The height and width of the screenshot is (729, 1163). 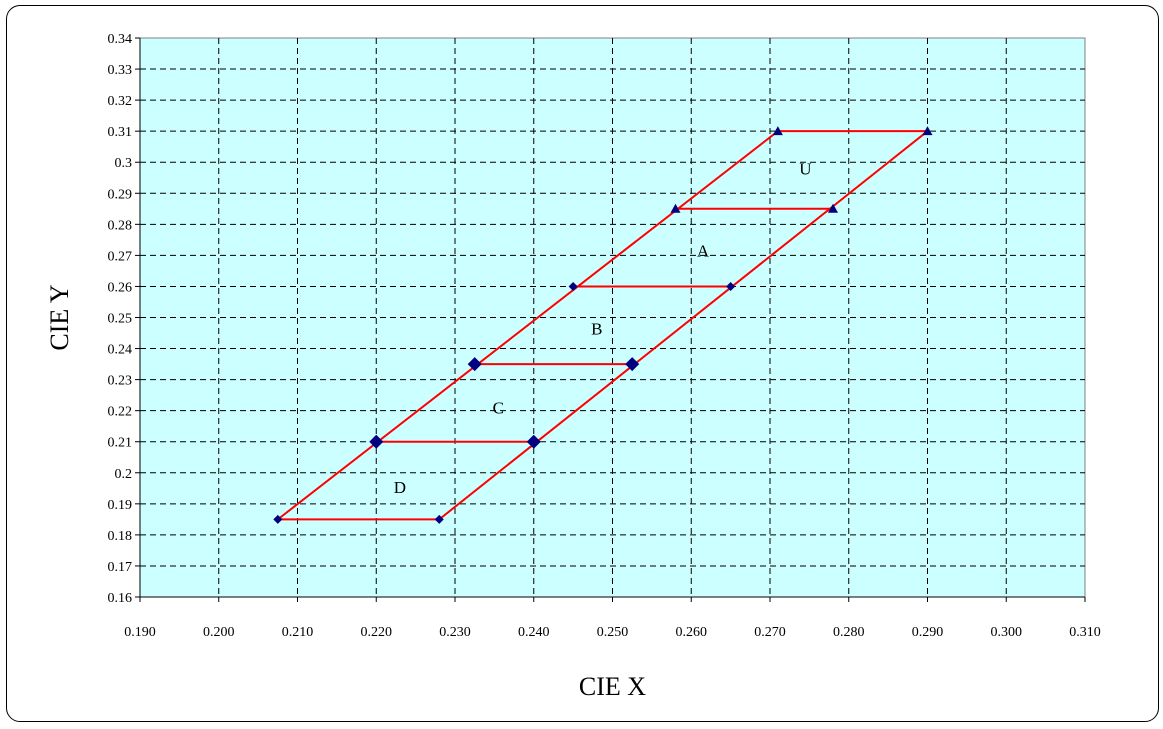 I want to click on x-tick-label: 0.300, so click(x=1007, y=632).